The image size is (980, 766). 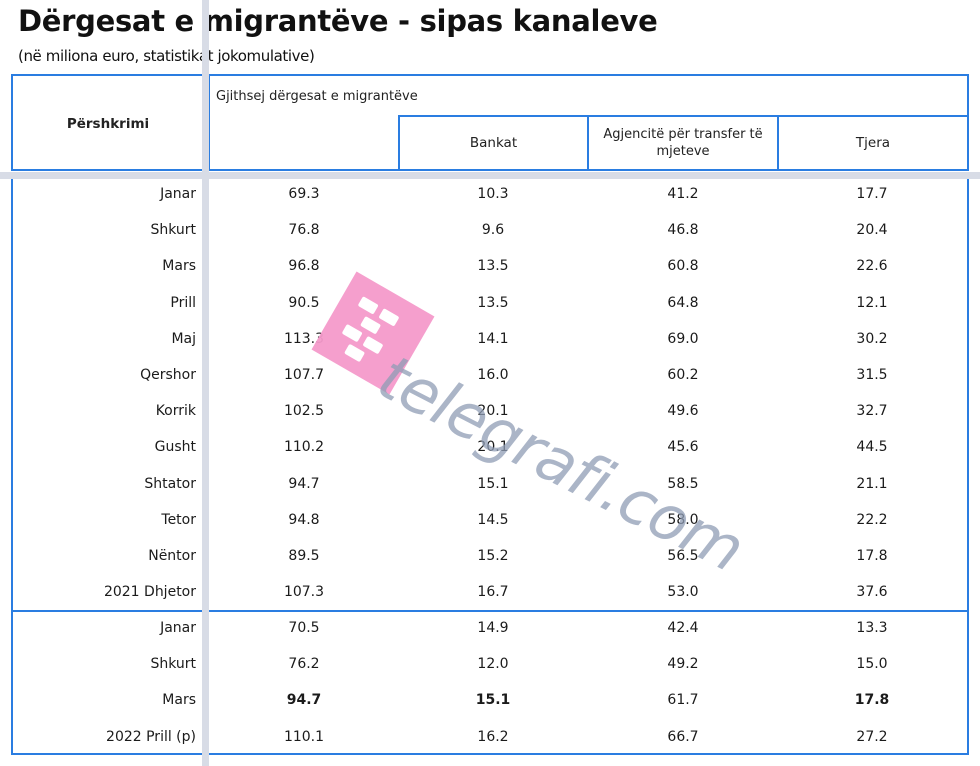 What do you see at coordinates (872, 592) in the screenshot?
I see `cell-tjera: 37.6` at bounding box center [872, 592].